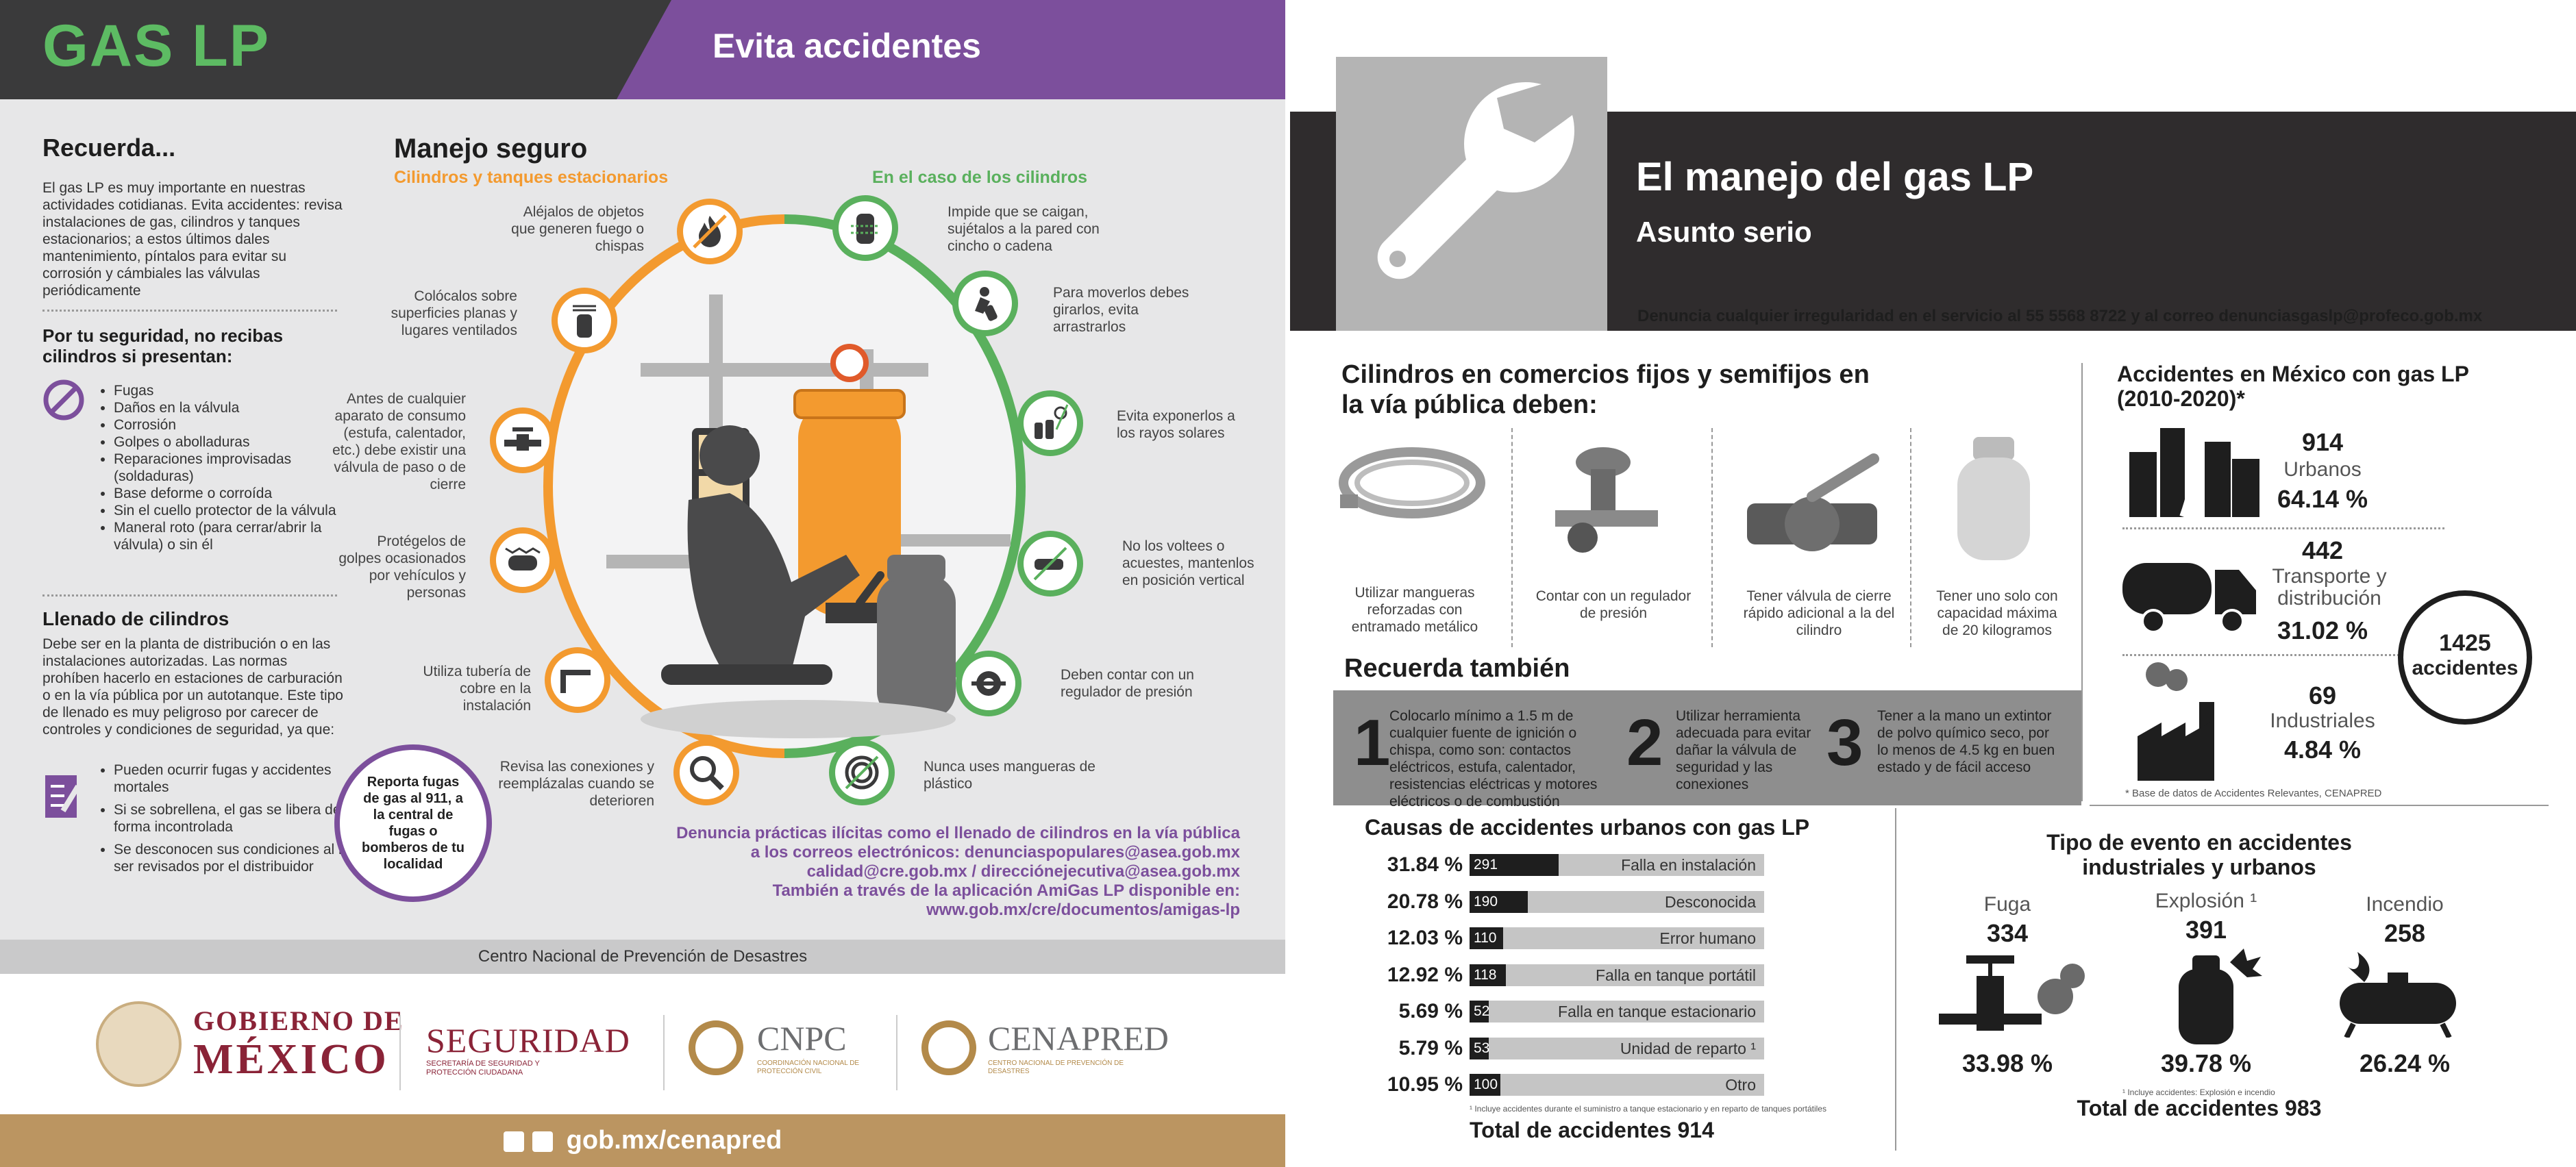  Describe the element at coordinates (1485, 974) in the screenshot. I see `bar-value-label: 118` at that location.